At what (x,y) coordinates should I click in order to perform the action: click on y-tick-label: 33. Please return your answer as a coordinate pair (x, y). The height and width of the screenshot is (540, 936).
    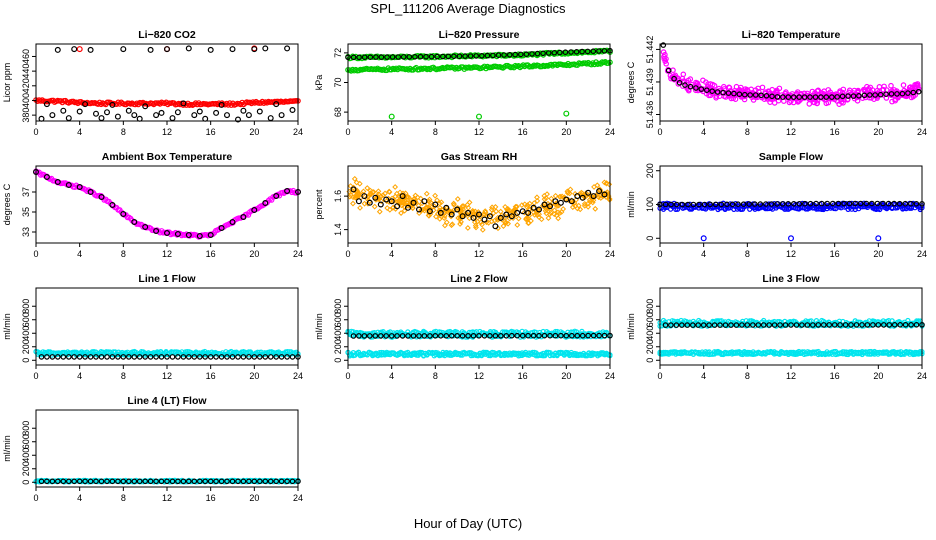
    Looking at the image, I should click on (26, 232).